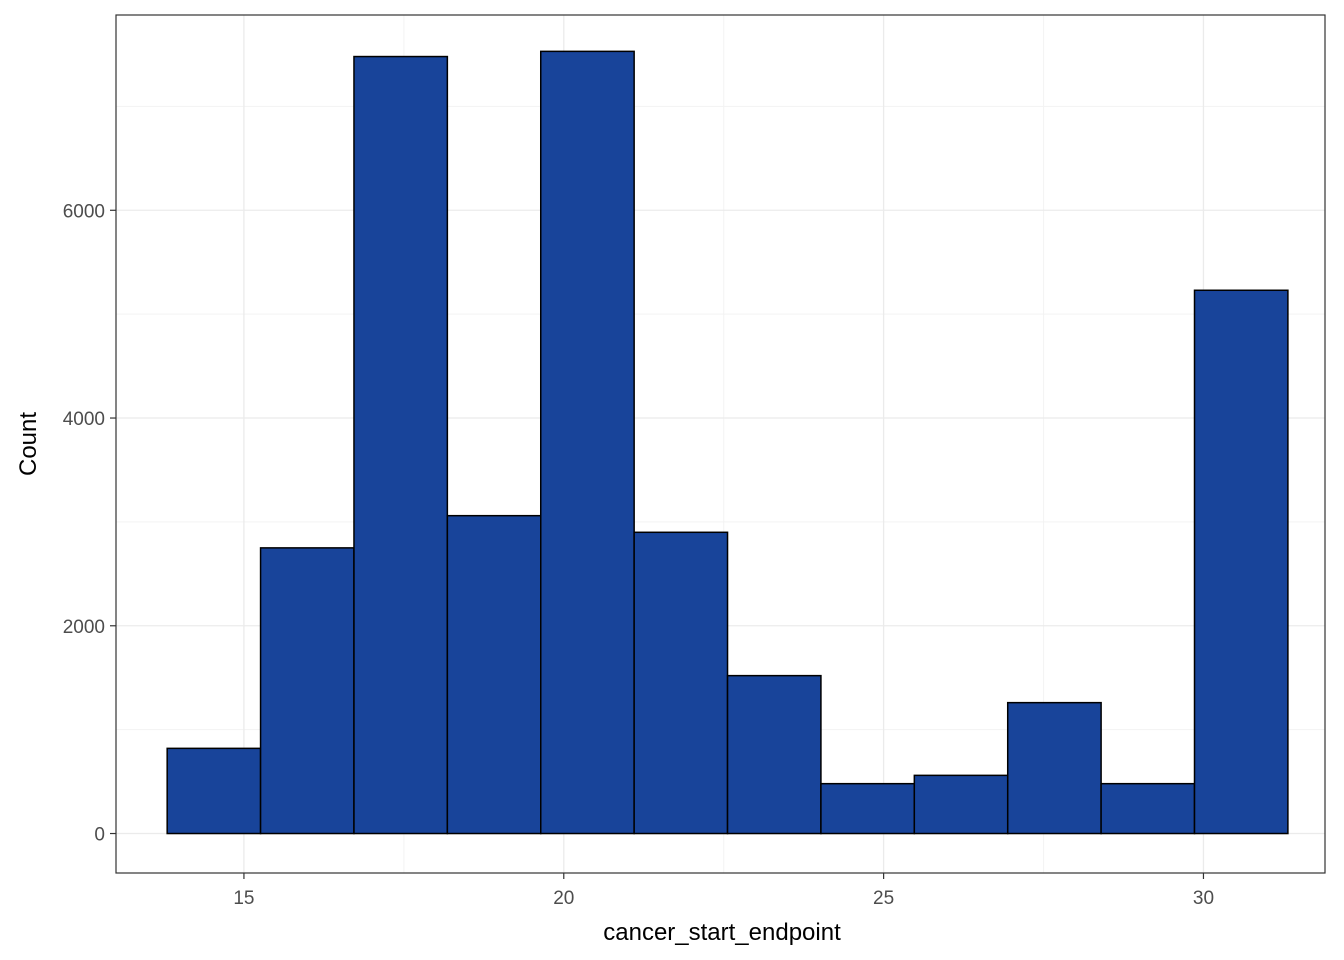  I want to click on x-tick-label: 25, so click(883, 898).